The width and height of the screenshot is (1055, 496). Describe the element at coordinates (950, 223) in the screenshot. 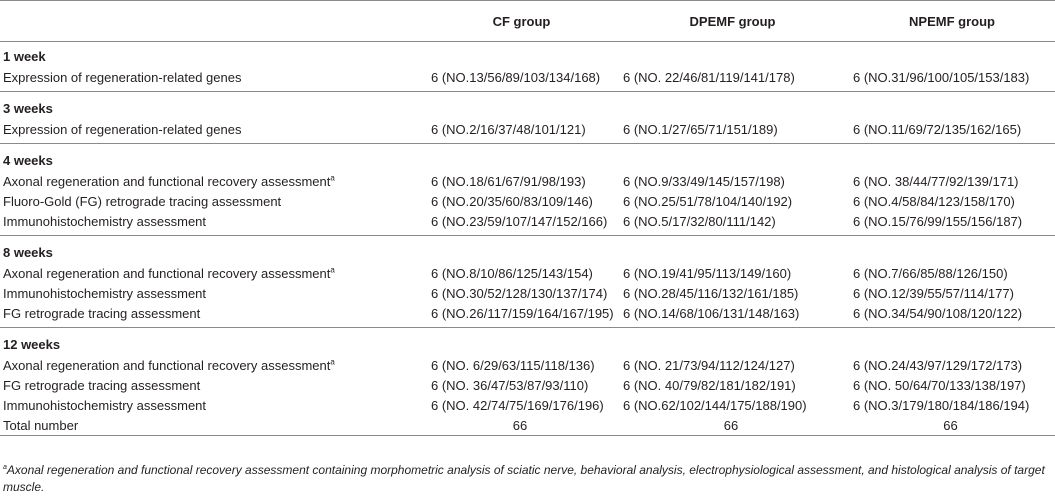

I see `cell-npemf-group: 6 (NO.15/76/99/155/156/187)` at that location.